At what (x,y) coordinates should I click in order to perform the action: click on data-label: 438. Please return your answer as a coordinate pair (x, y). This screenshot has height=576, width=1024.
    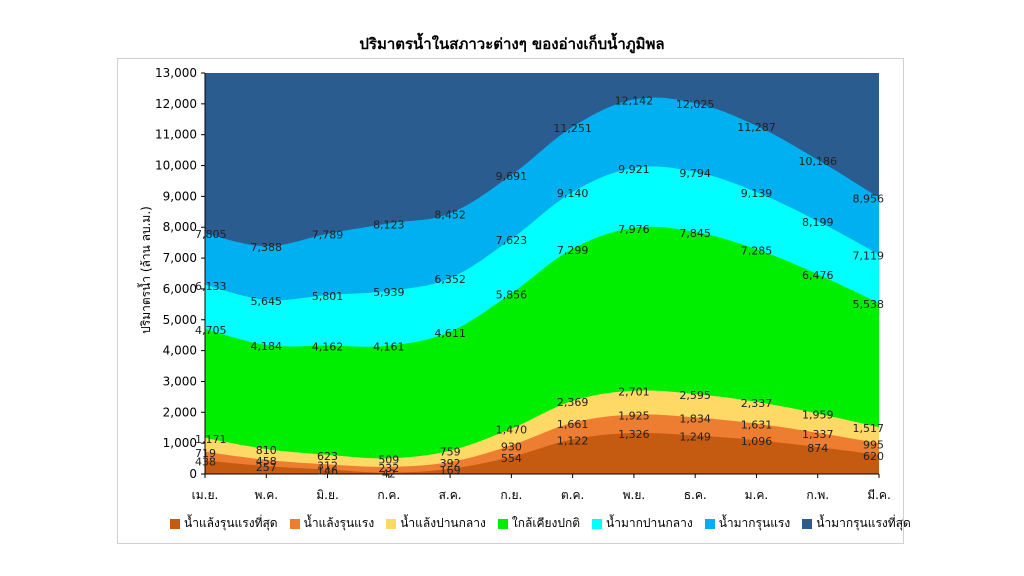
    Looking at the image, I should click on (205, 461).